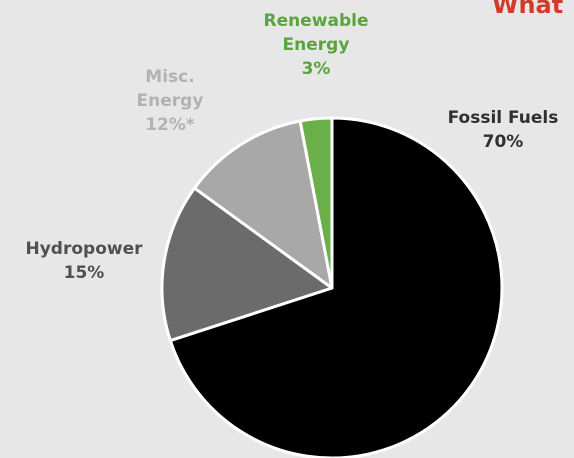 Image resolution: width=574 pixels, height=458 pixels. I want to click on slice-renewable, so click(316, 203).